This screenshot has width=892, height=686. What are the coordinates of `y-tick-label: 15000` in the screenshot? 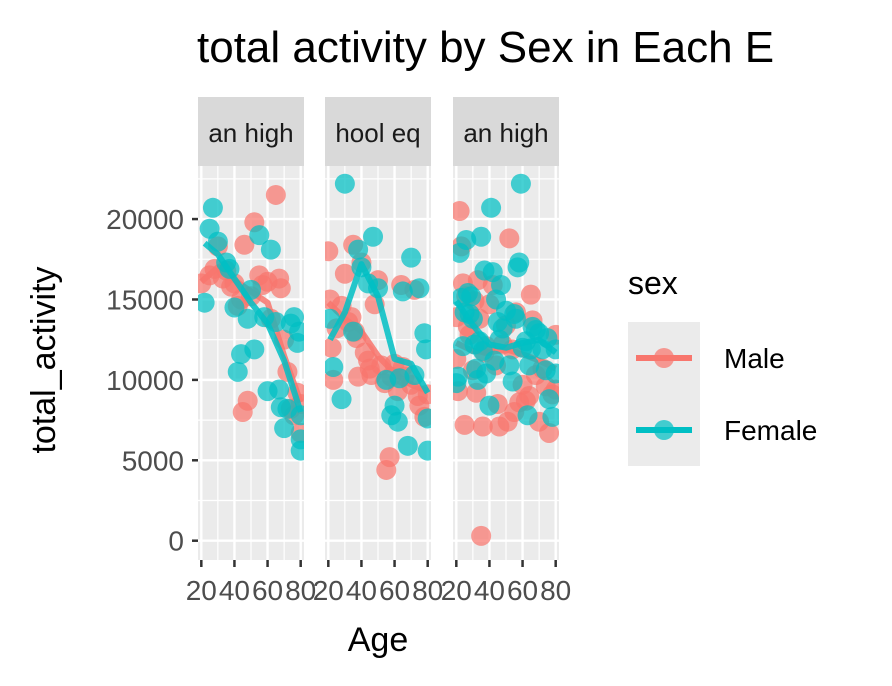 It's located at (145, 299).